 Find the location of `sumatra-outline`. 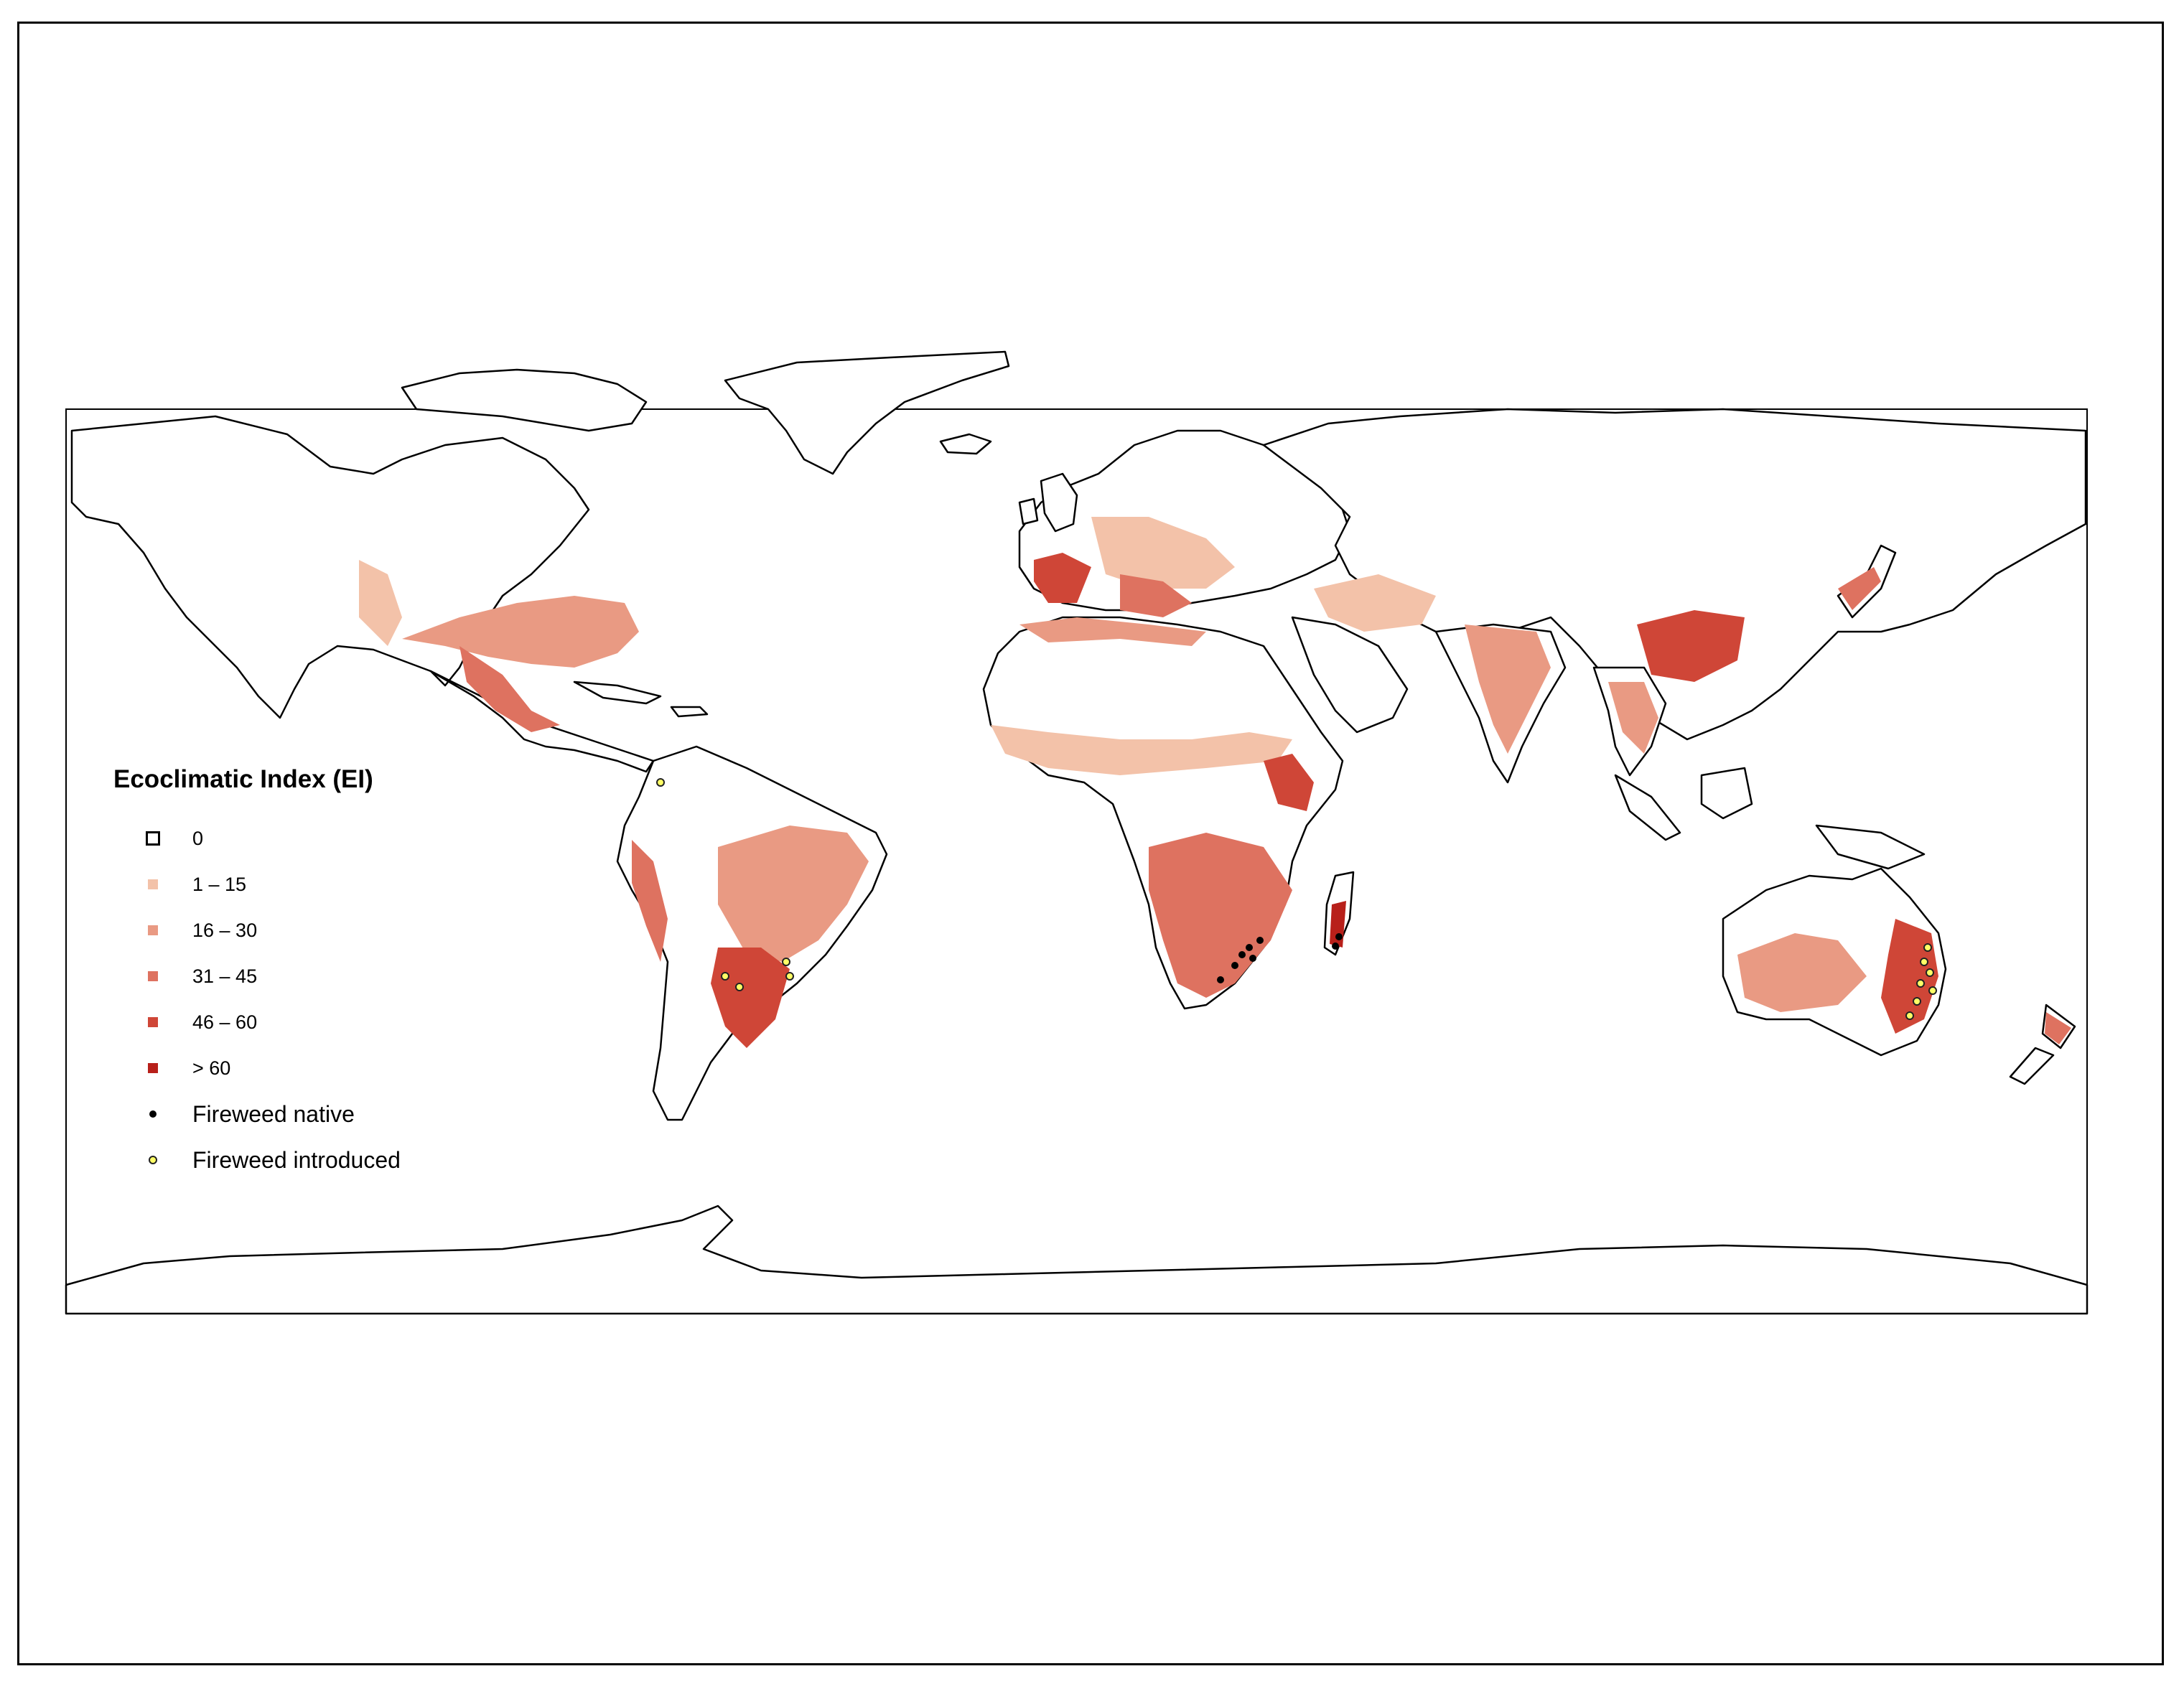

sumatra-outline is located at coordinates (1647, 807).